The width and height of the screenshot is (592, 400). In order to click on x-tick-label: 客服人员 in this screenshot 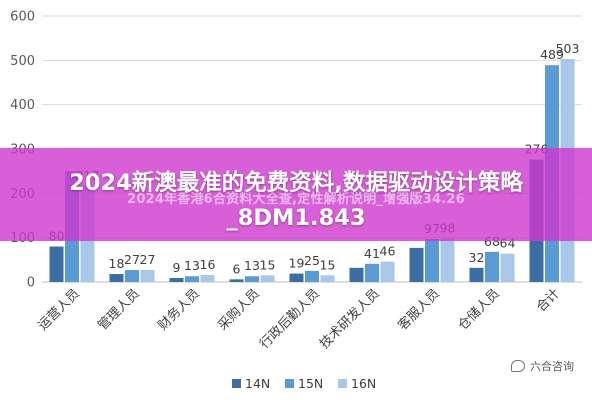, I will do `click(419, 310)`.